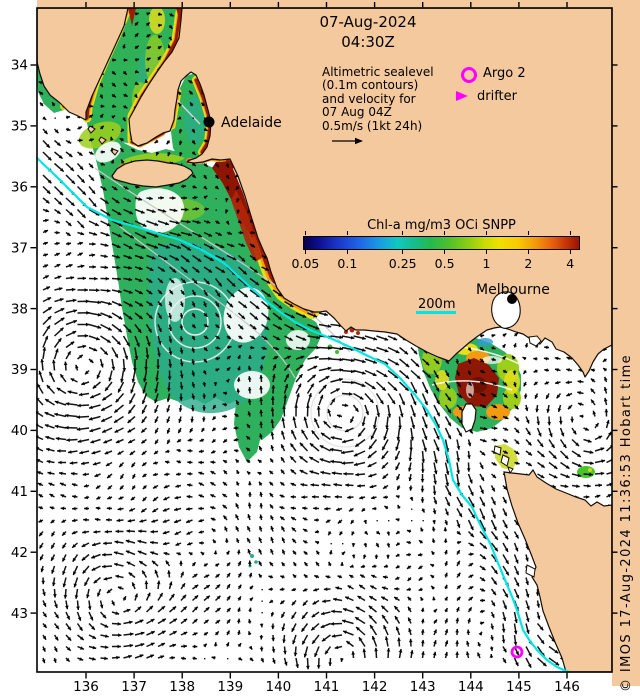  What do you see at coordinates (347, 263) in the screenshot?
I see `colorbar-tick-label: 0.1` at bounding box center [347, 263].